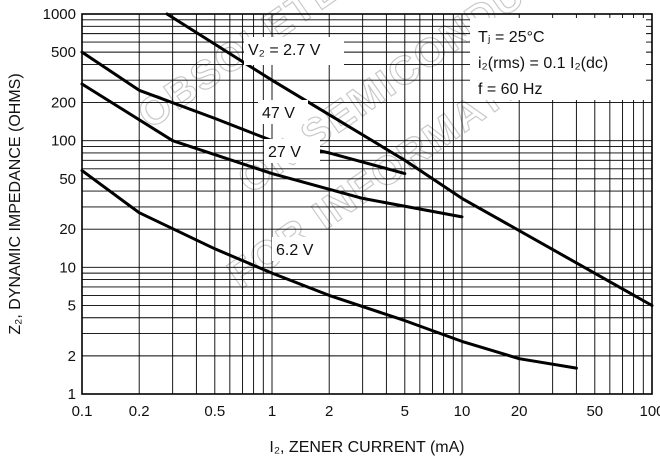 The height and width of the screenshot is (459, 660). I want to click on x-tick-labels: 0.1 0.2 0.5 1 2 5 10 20 50 100, so click(366, 411).